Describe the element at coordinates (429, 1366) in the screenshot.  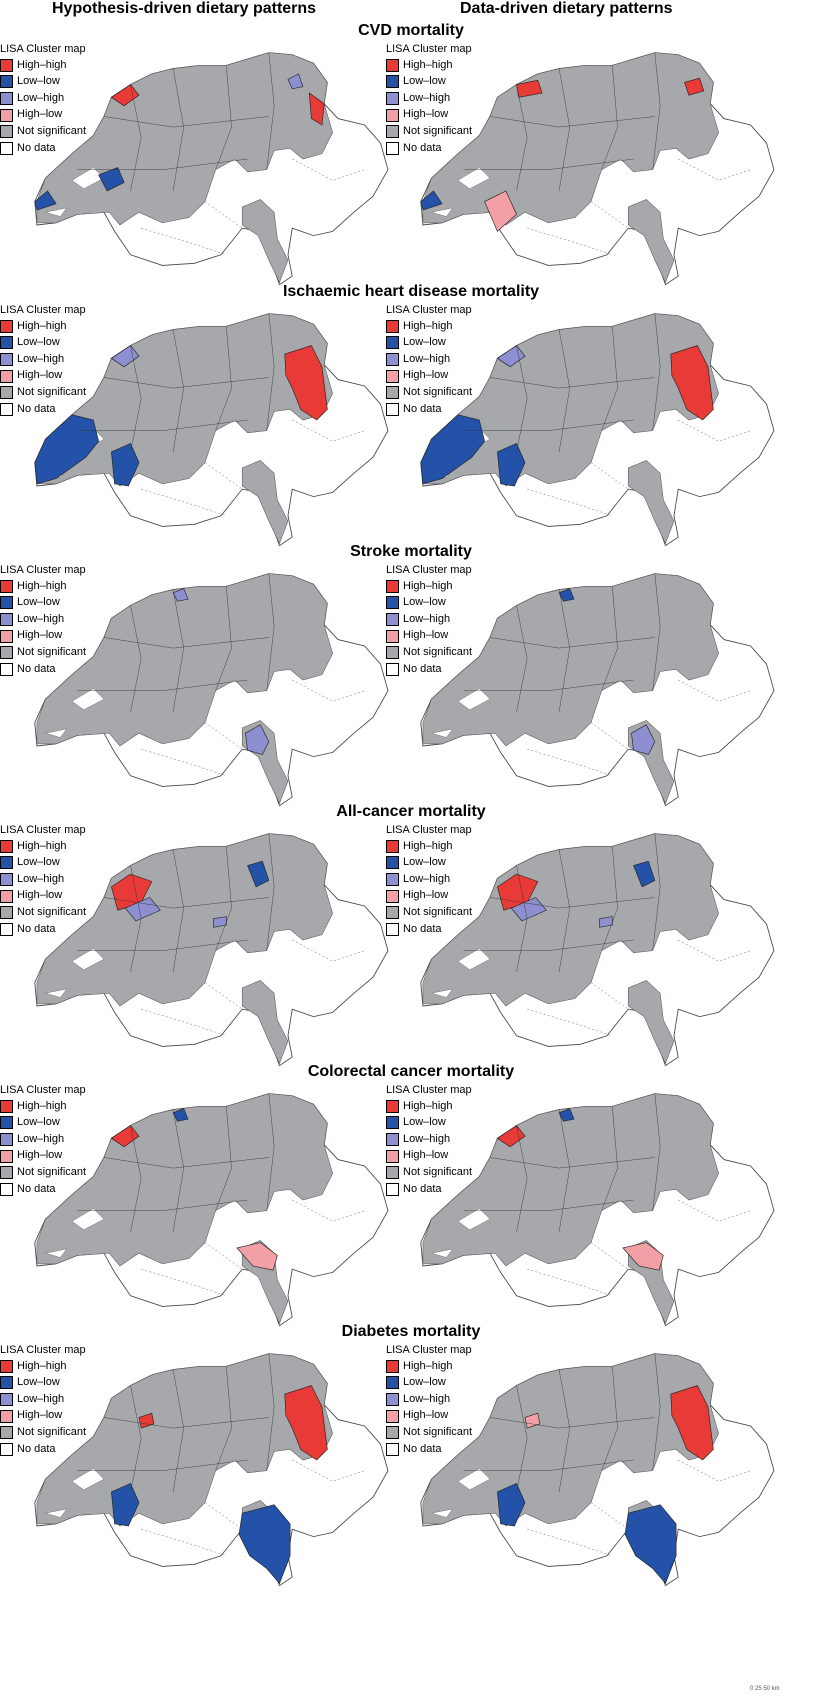
I see `legend-item: High–high` at that location.